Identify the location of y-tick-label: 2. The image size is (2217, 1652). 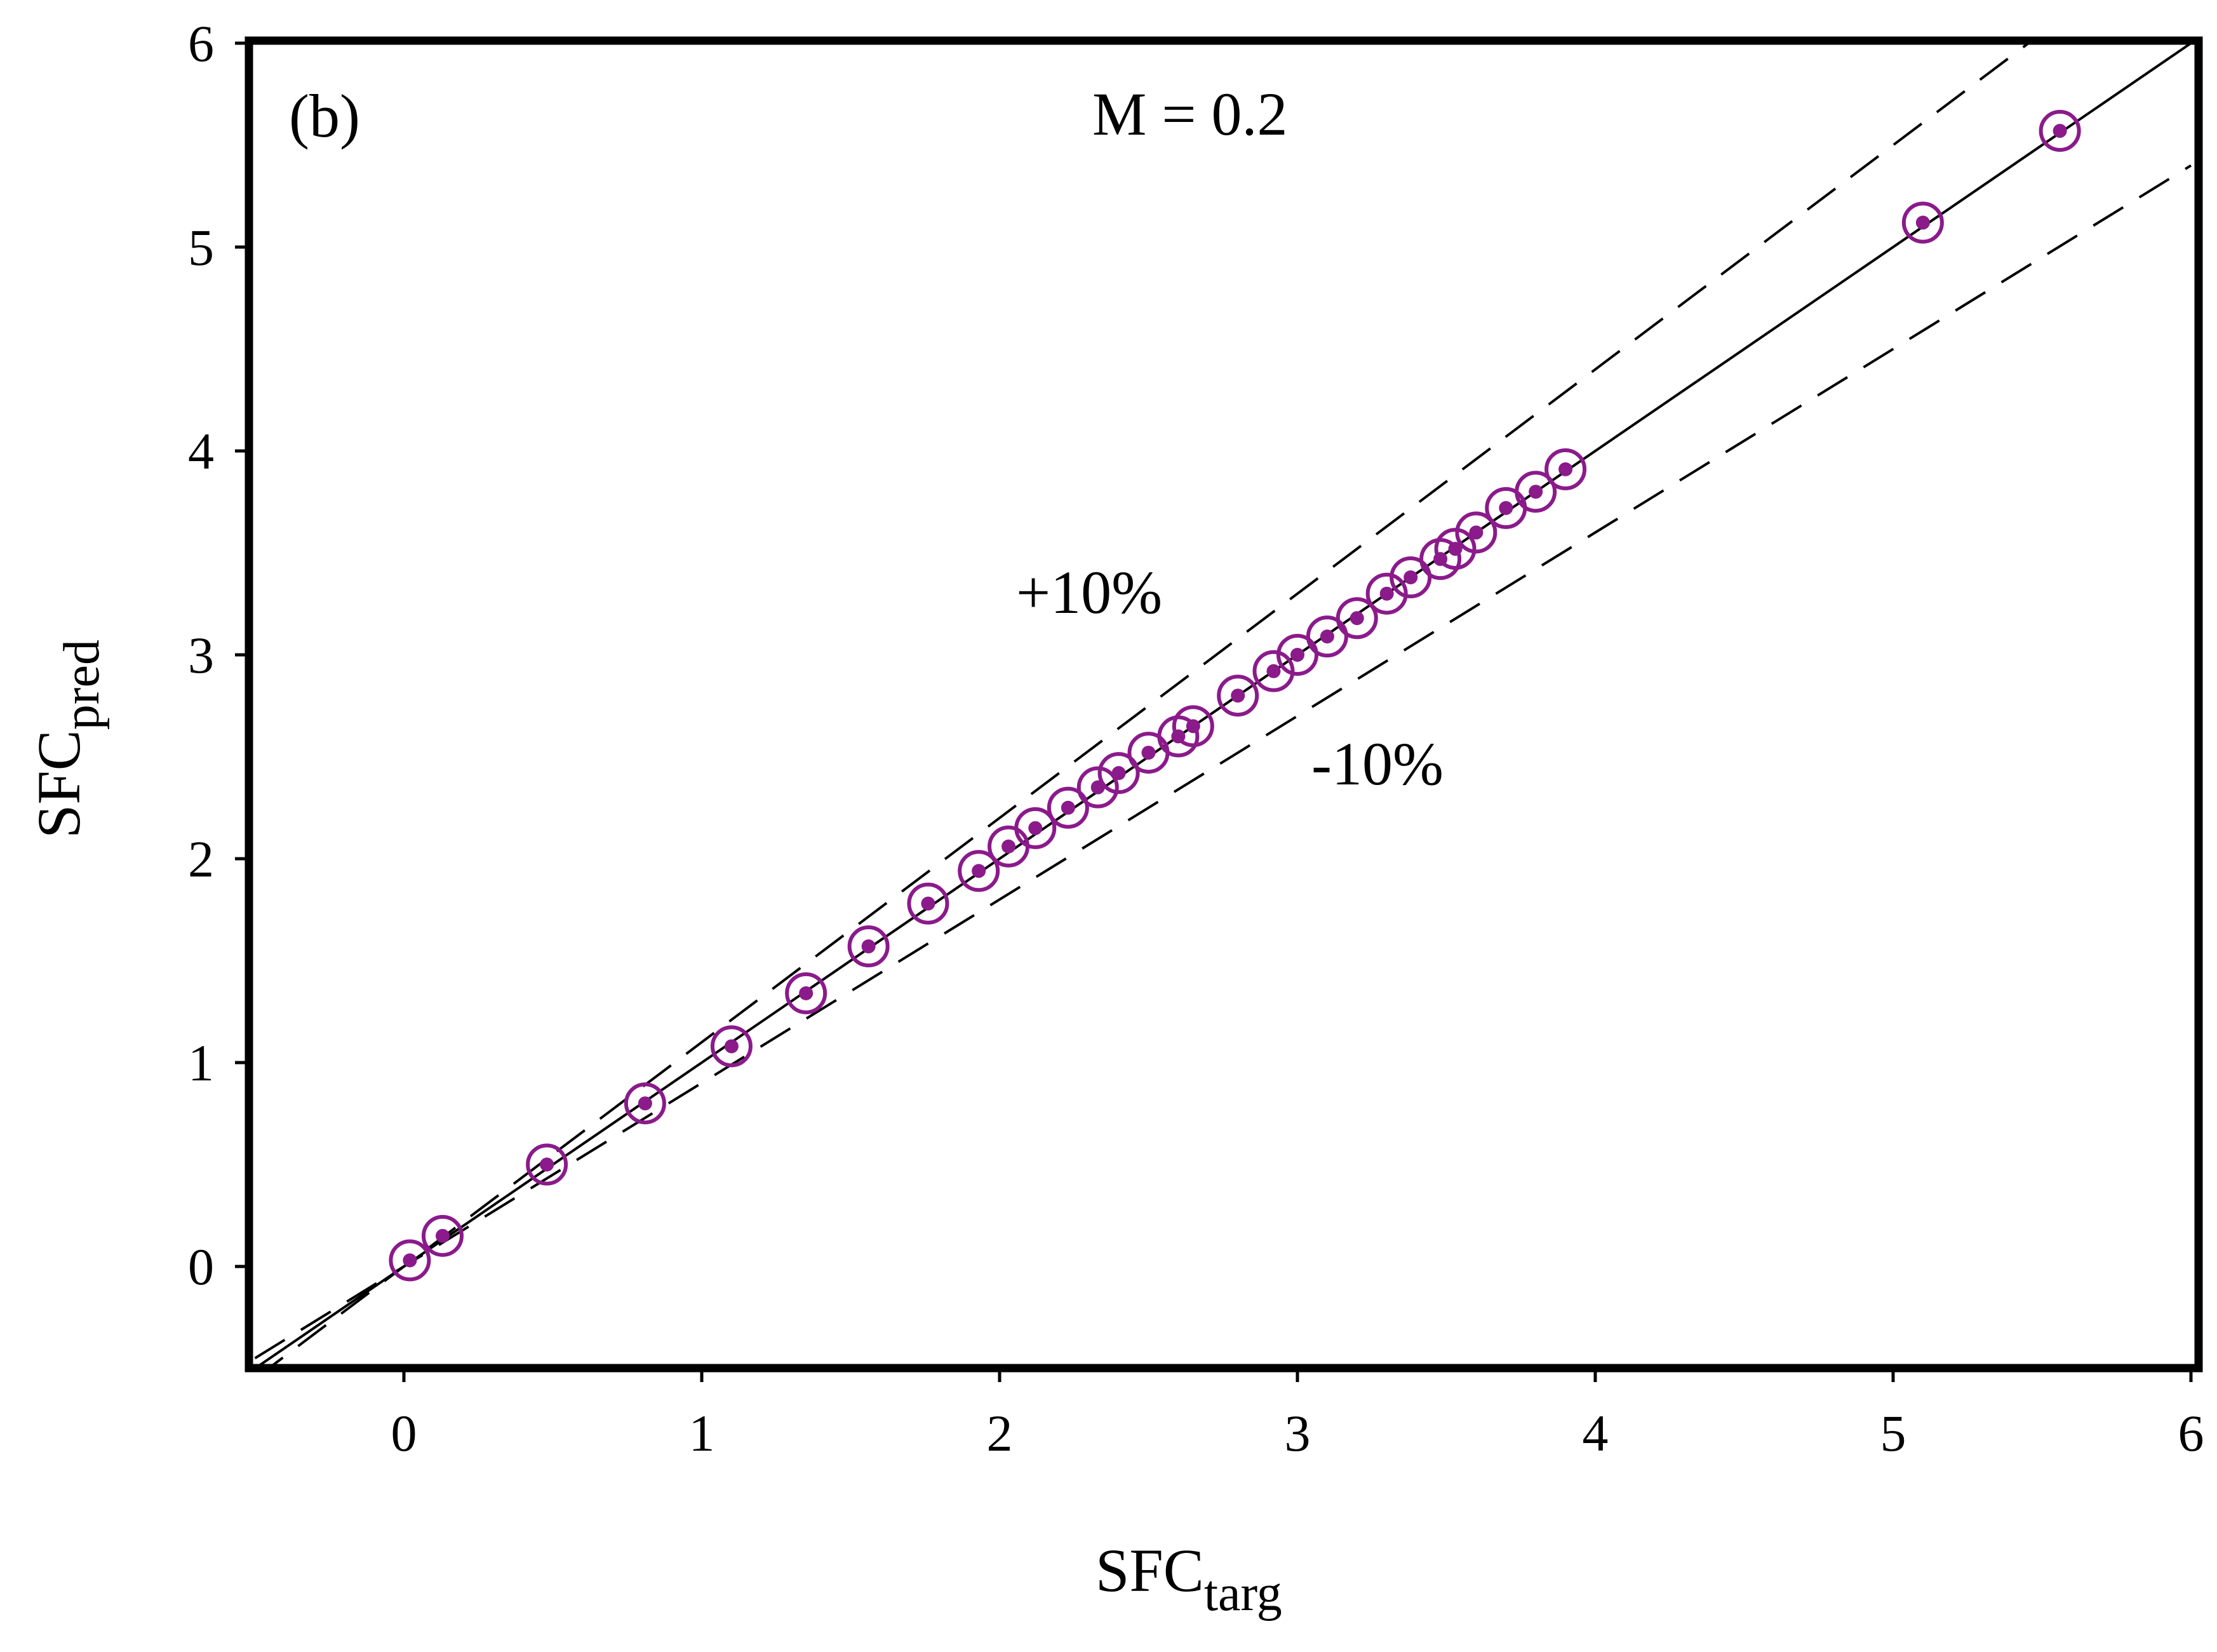
(201, 859).